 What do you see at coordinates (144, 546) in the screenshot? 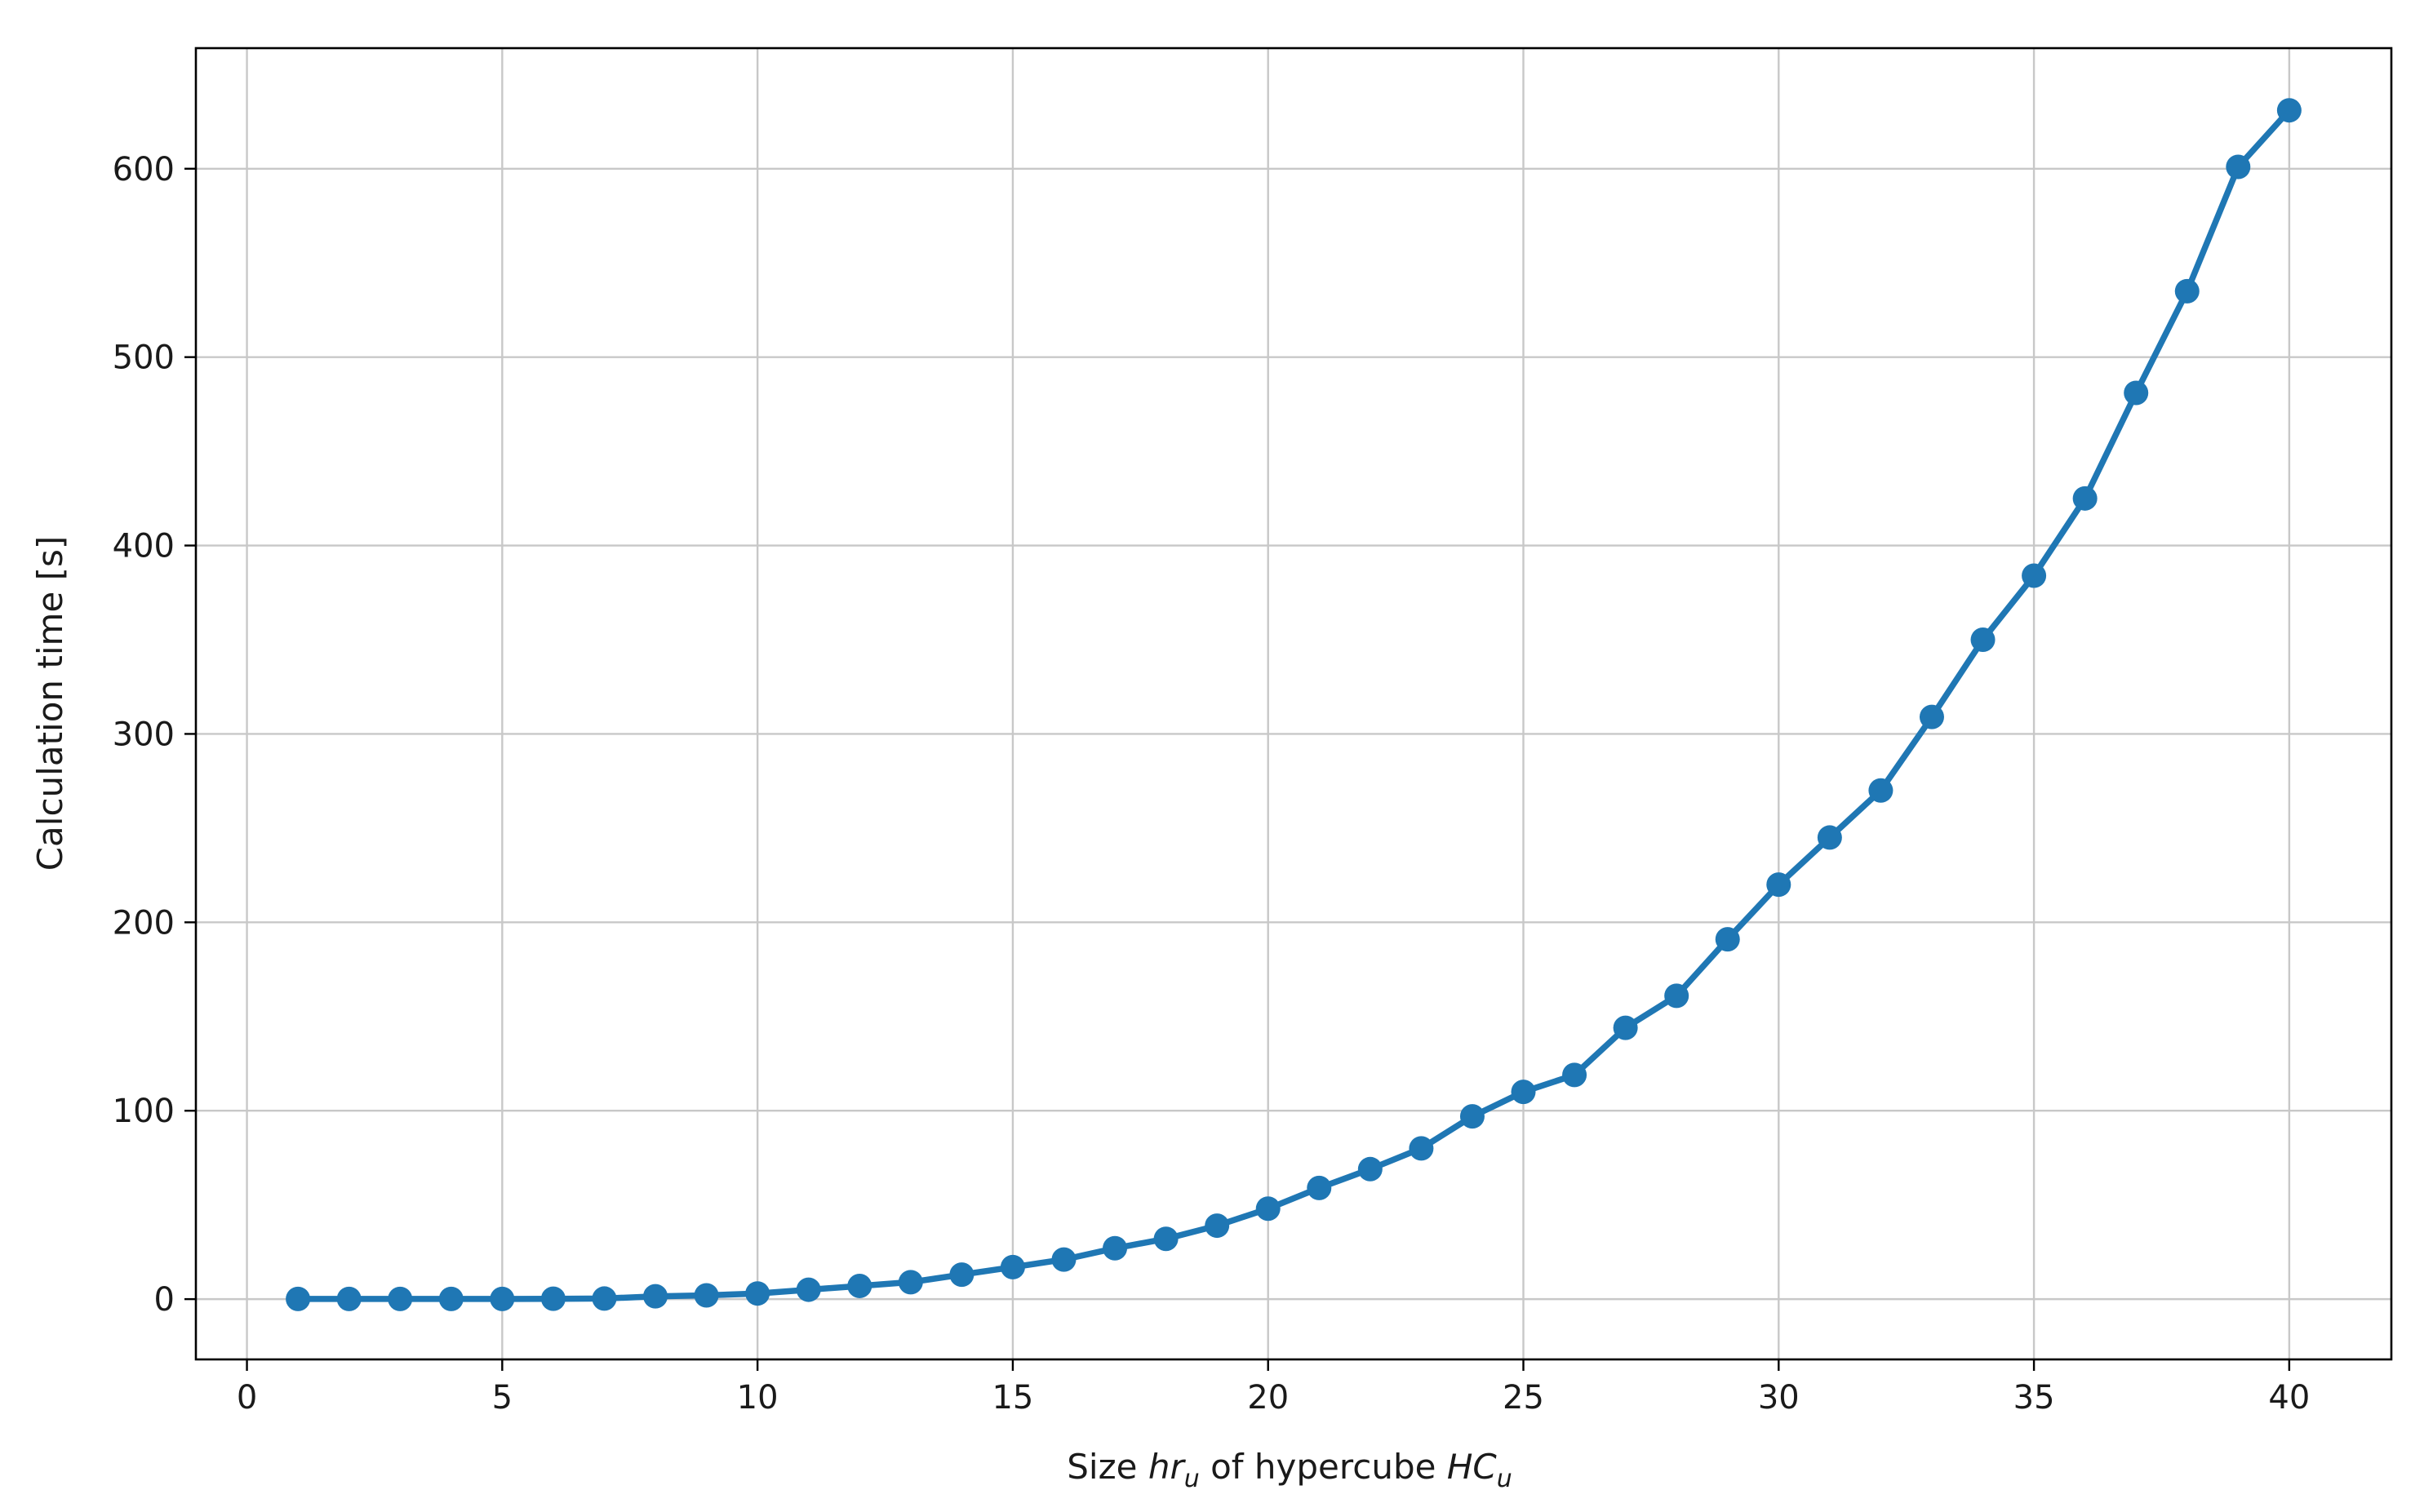
I see `y-tick-label: 400` at bounding box center [144, 546].